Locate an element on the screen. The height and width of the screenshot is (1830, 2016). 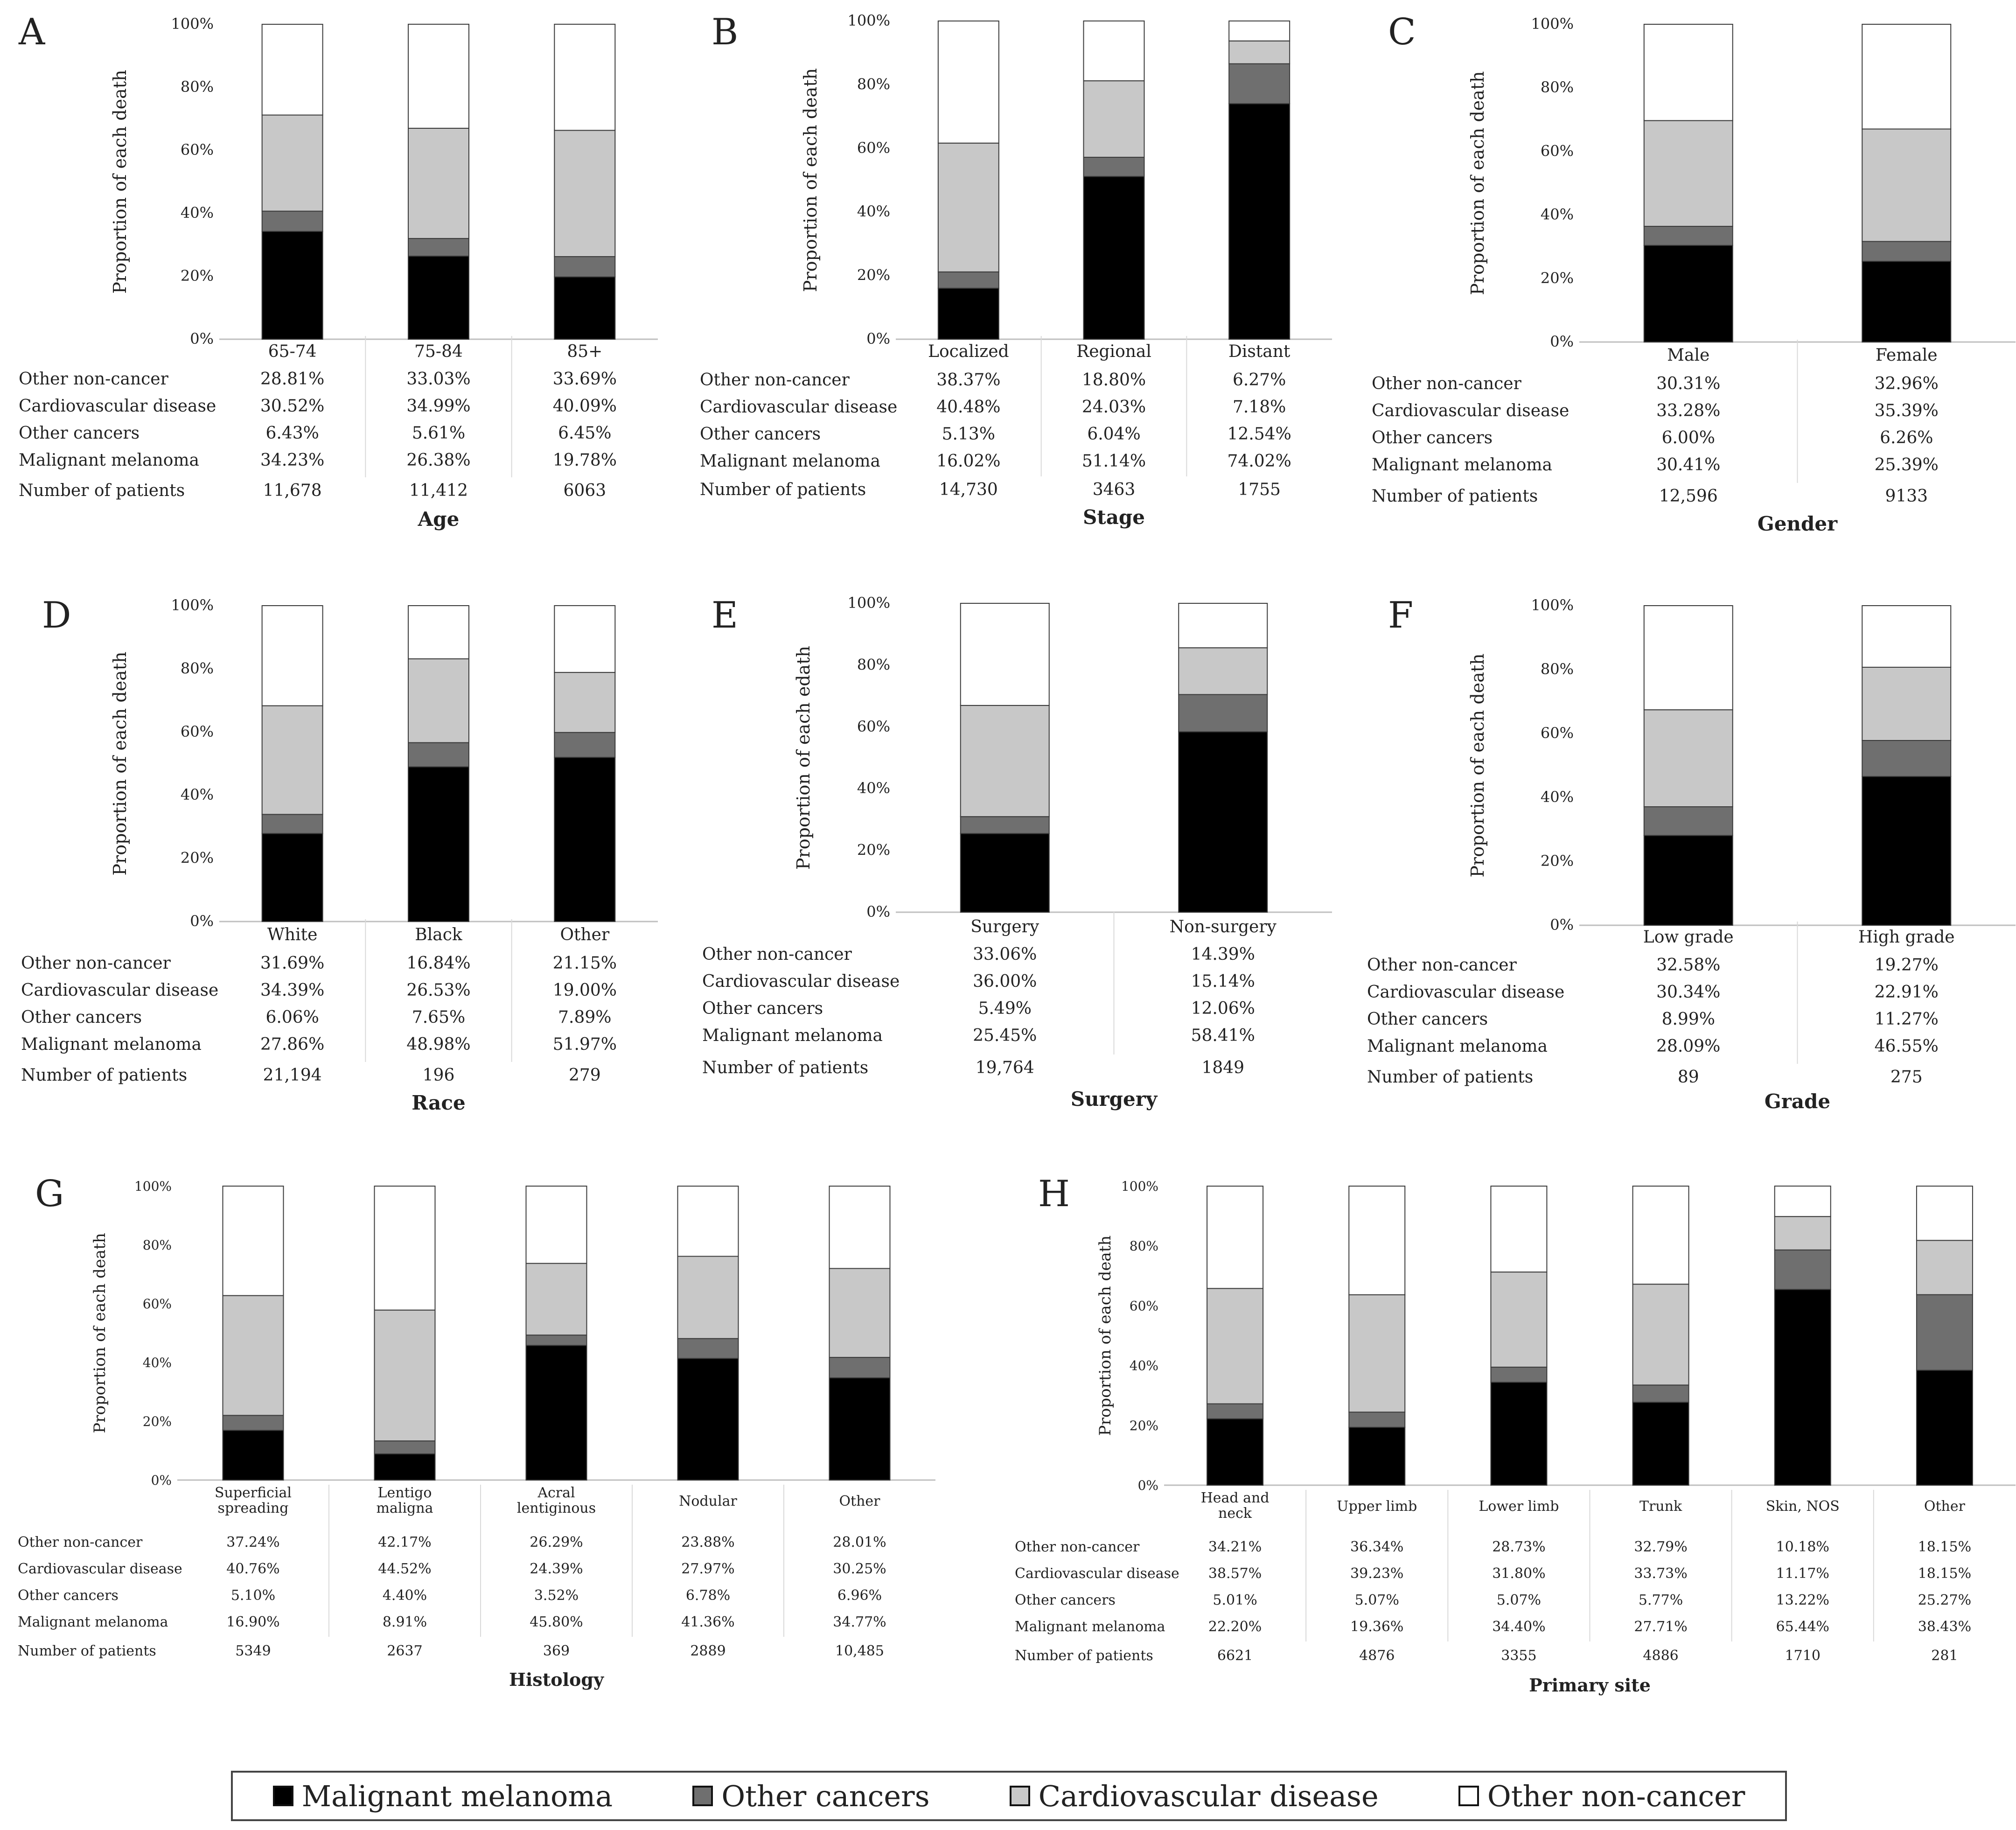
panel-letter: C is located at coordinates (1402, 32).